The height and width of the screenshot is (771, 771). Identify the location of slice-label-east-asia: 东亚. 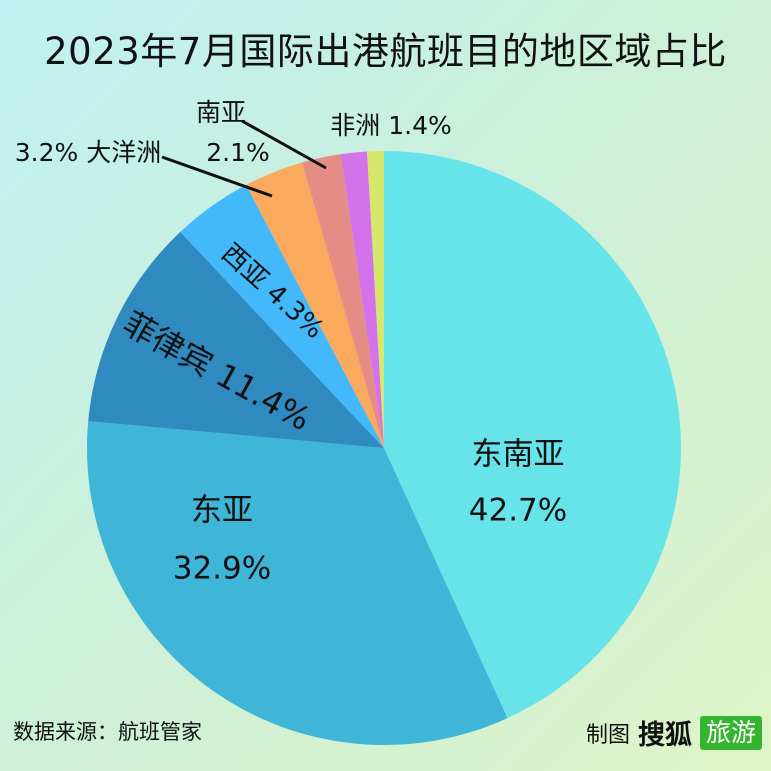
(222, 511).